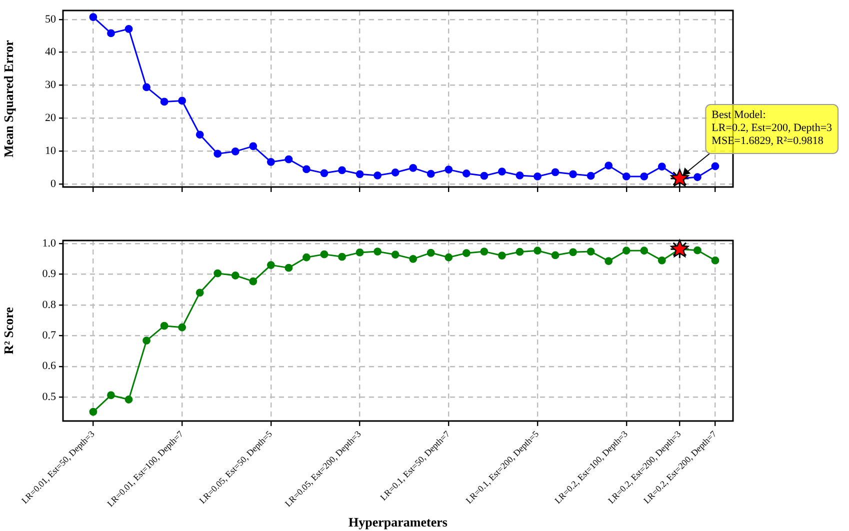 The image size is (849, 531). Describe the element at coordinates (50, 151) in the screenshot. I see `y-tick-label: 10` at that location.